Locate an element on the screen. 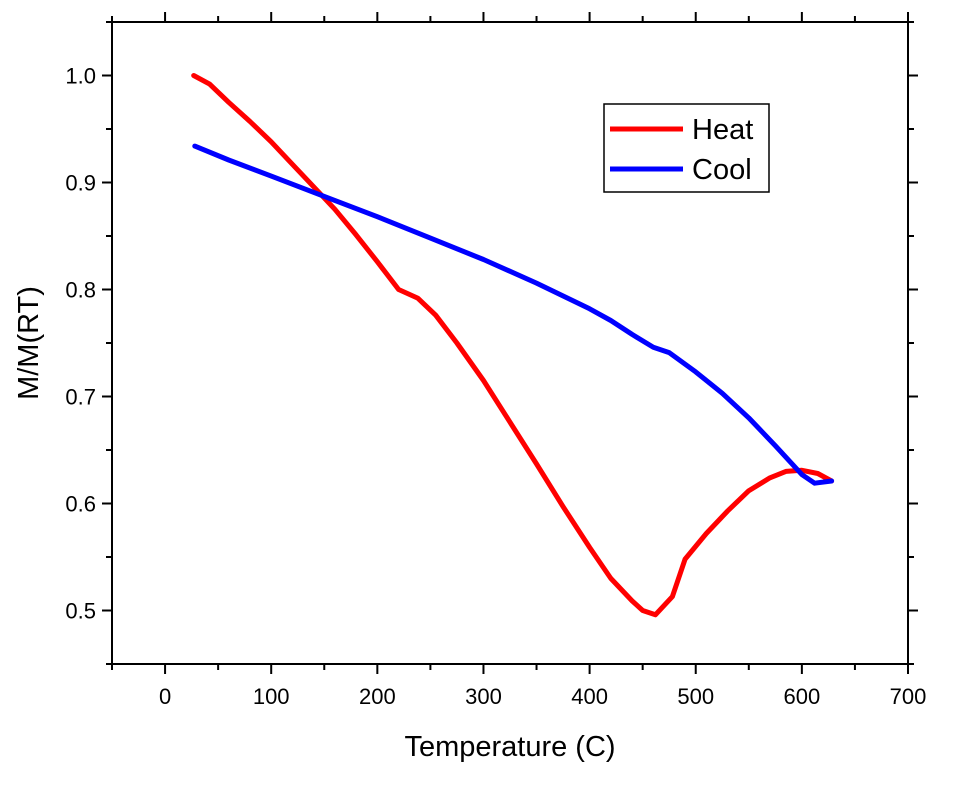 The image size is (966, 792). x-tick-label: 400 is located at coordinates (589, 696).